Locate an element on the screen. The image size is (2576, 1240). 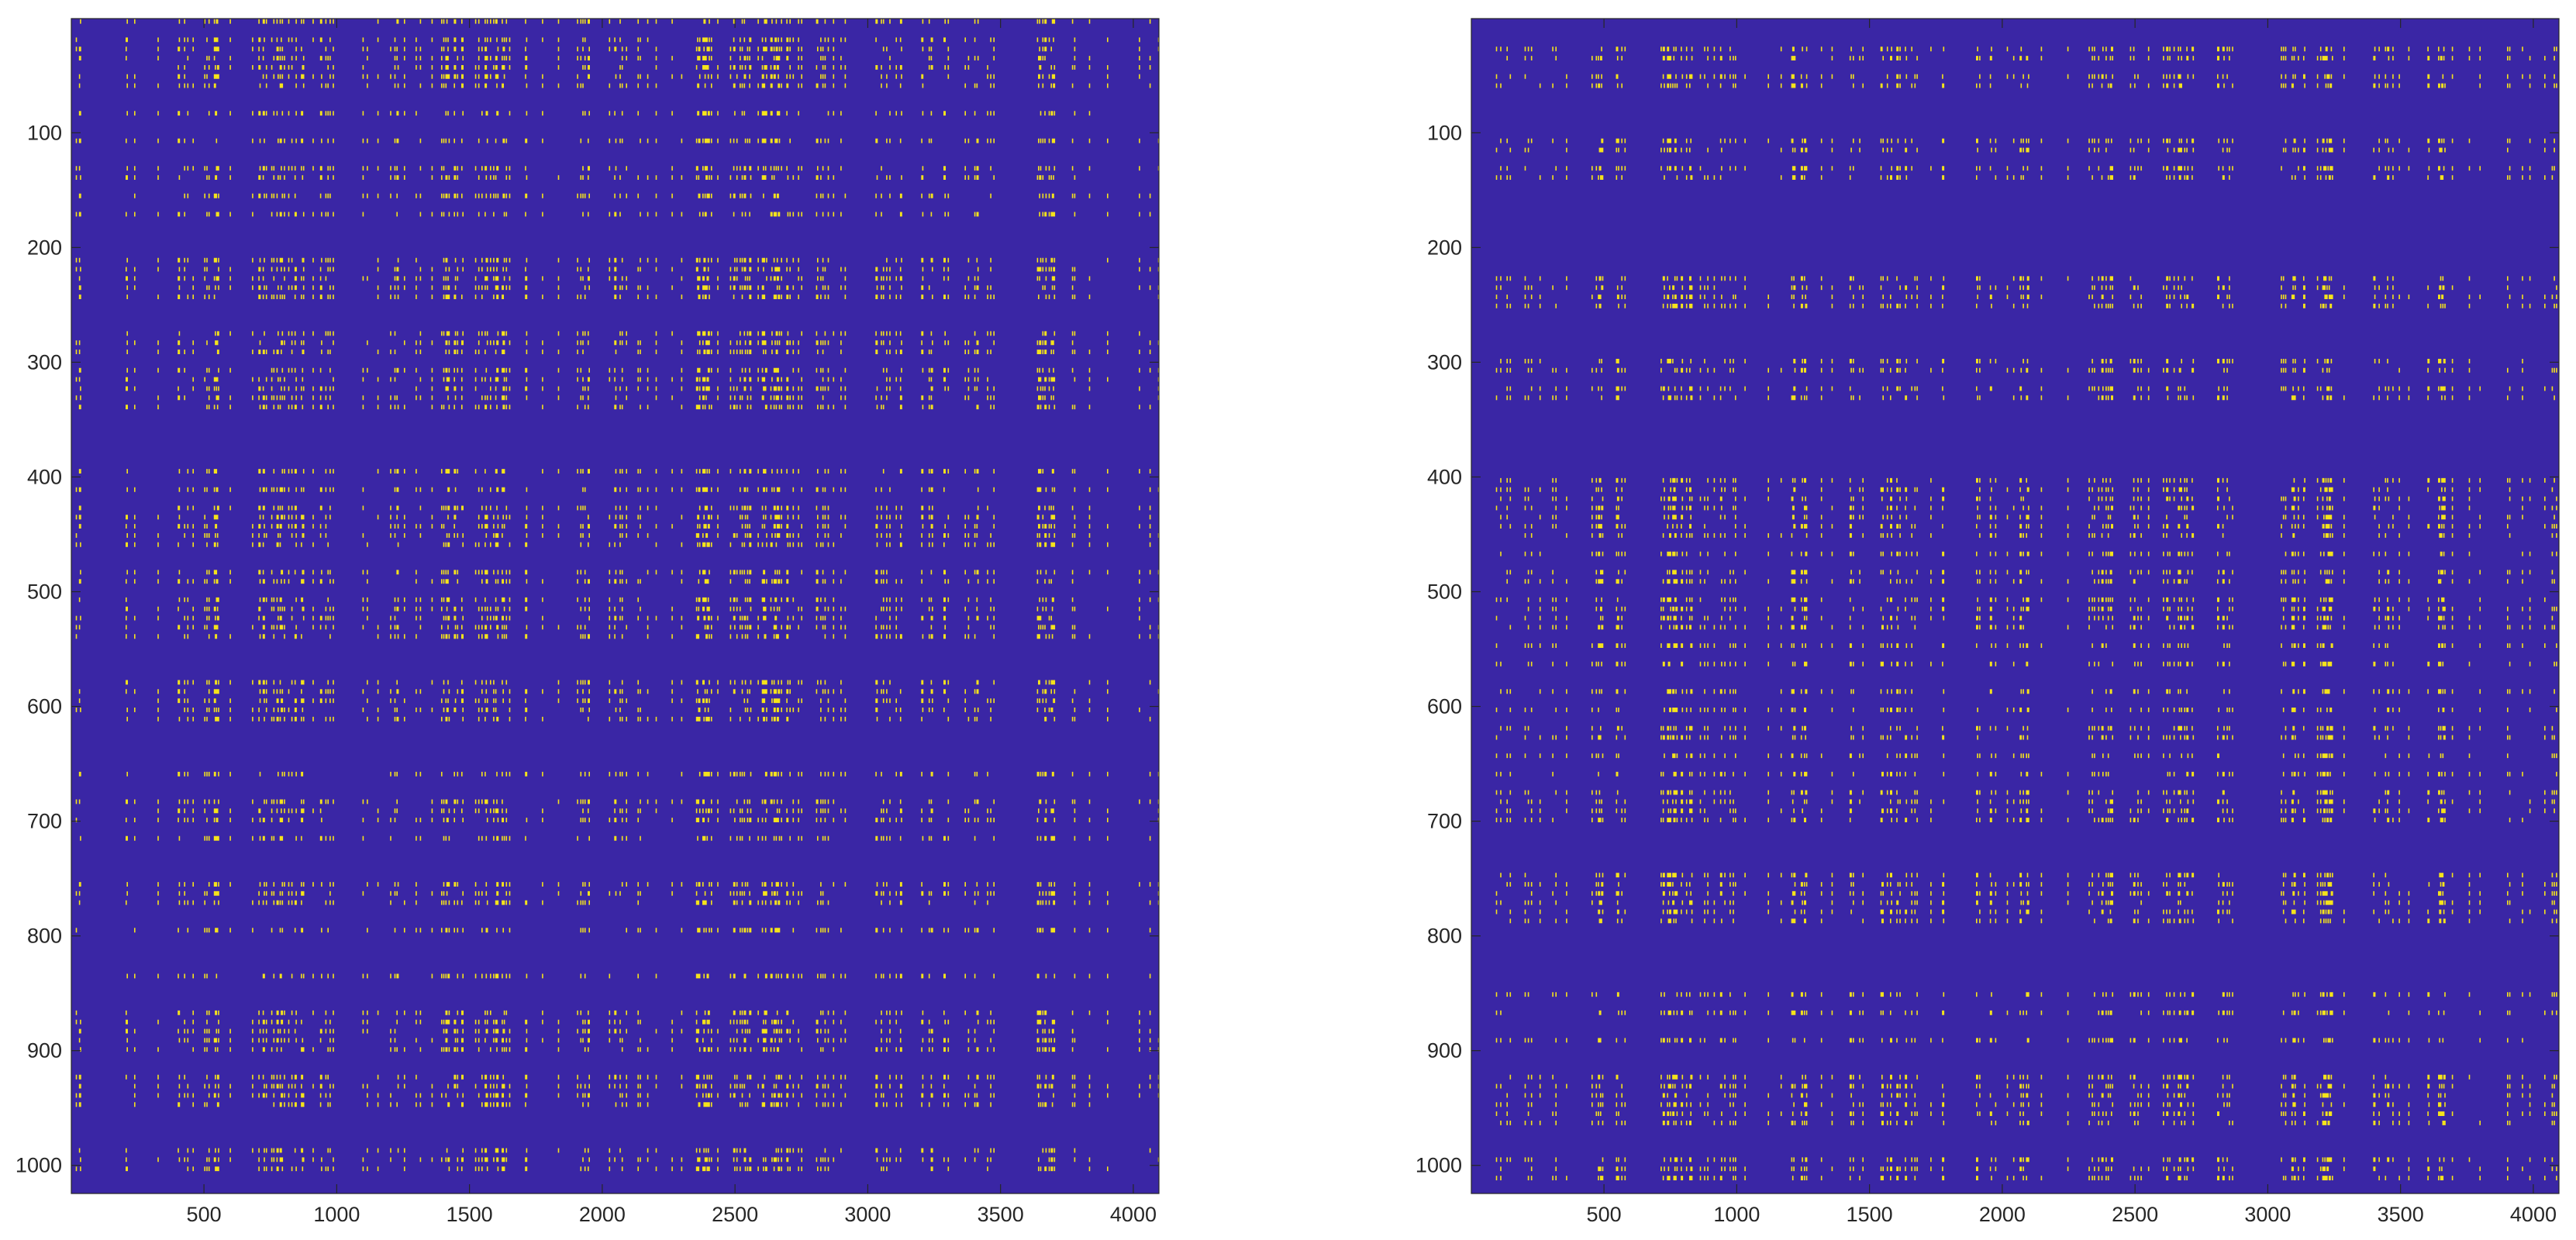
x-tick-labels-left: 500 1000 1500 2000 2500 3000 3500 4000 is located at coordinates (672, 1214).